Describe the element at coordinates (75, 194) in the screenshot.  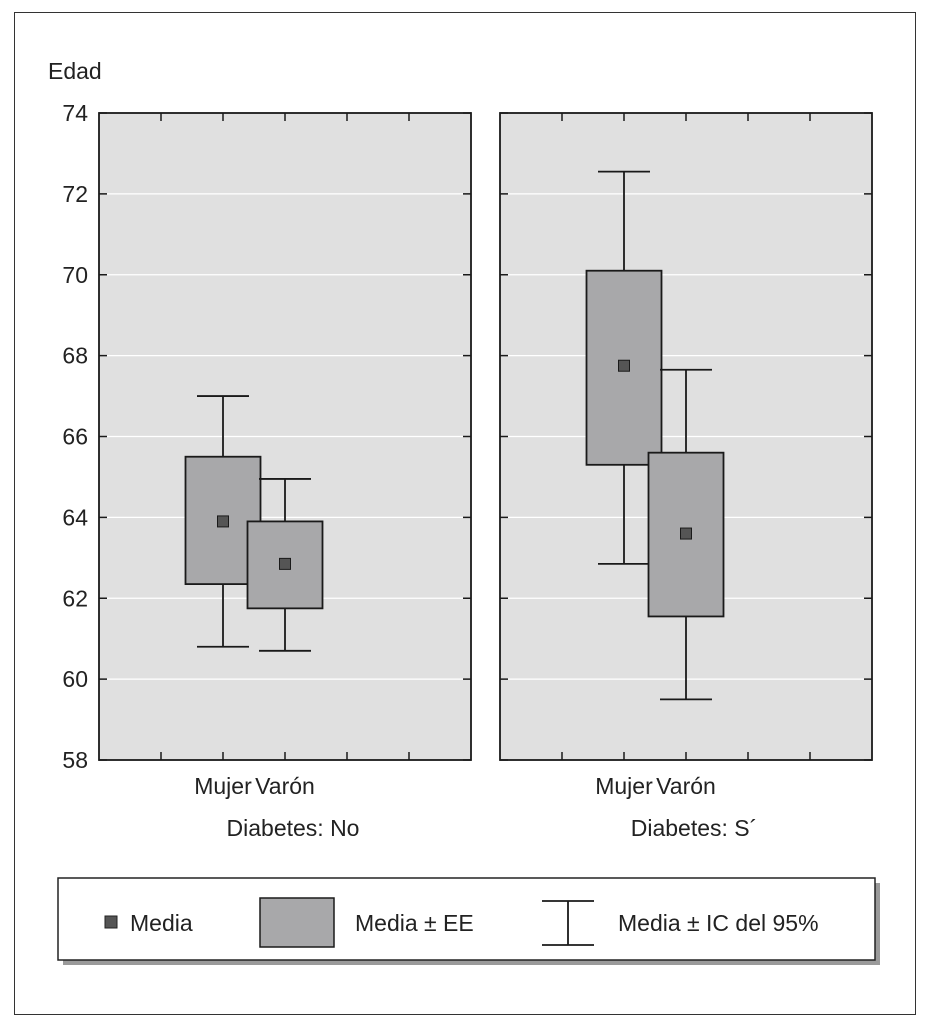
I see `y-tick-label: 72` at that location.